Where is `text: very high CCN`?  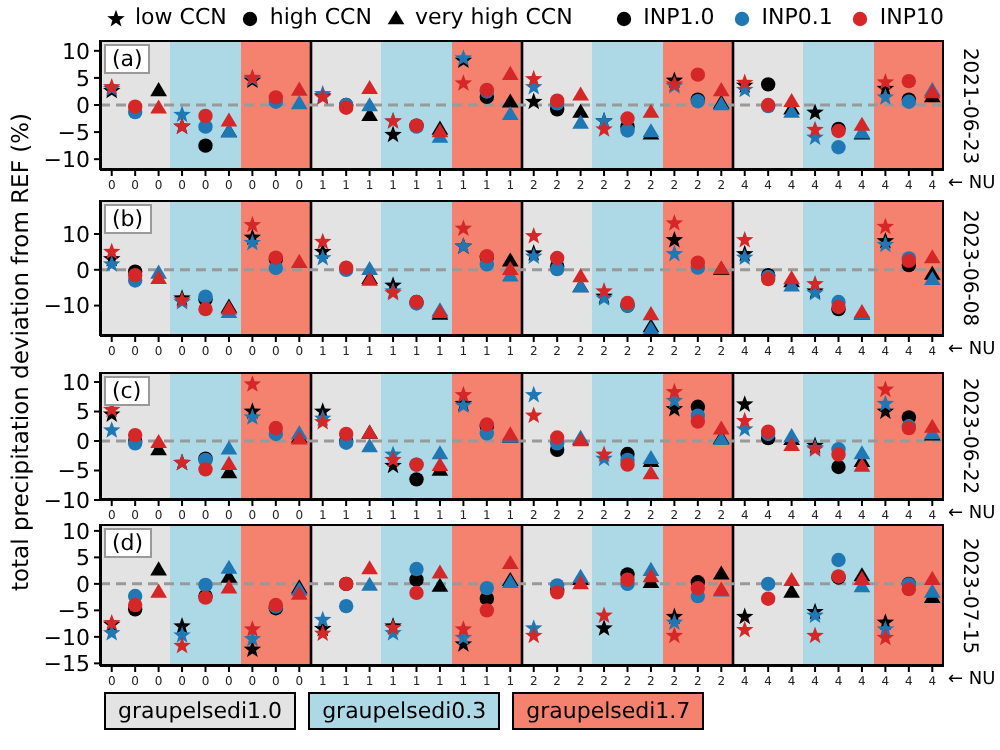
text: very high CCN is located at coordinates (492, 18).